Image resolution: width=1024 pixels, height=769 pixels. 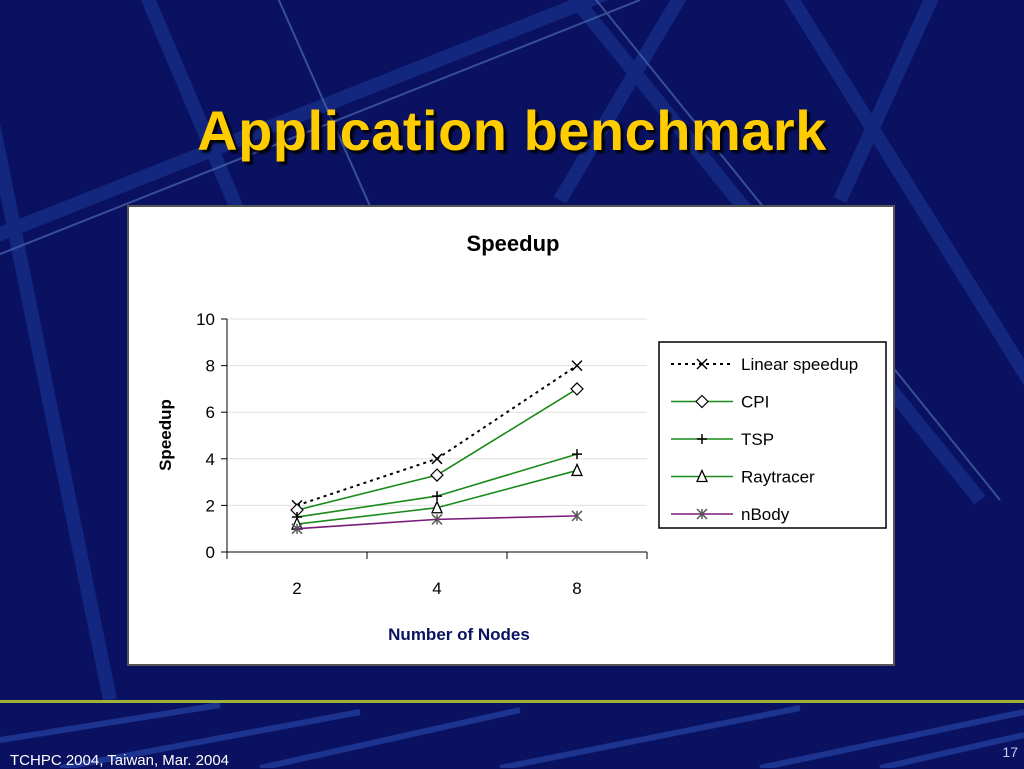 What do you see at coordinates (296, 588) in the screenshot?
I see `x-tick-label: 2` at bounding box center [296, 588].